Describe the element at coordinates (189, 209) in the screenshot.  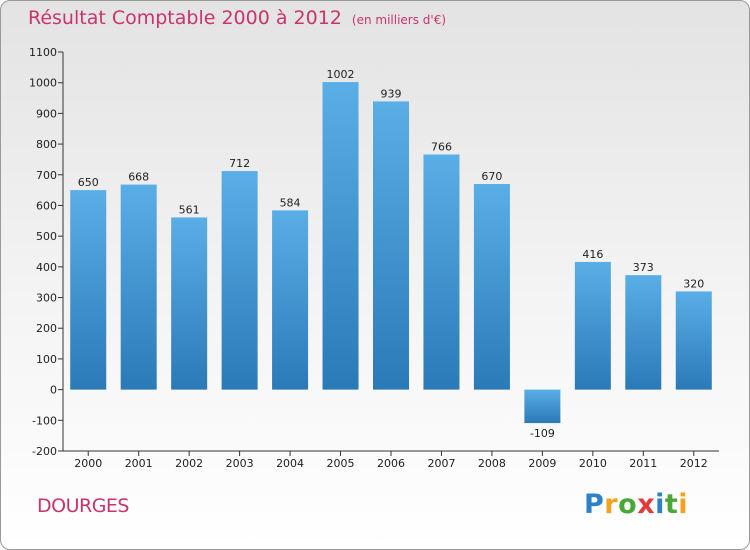
I see `data-label: 561` at that location.